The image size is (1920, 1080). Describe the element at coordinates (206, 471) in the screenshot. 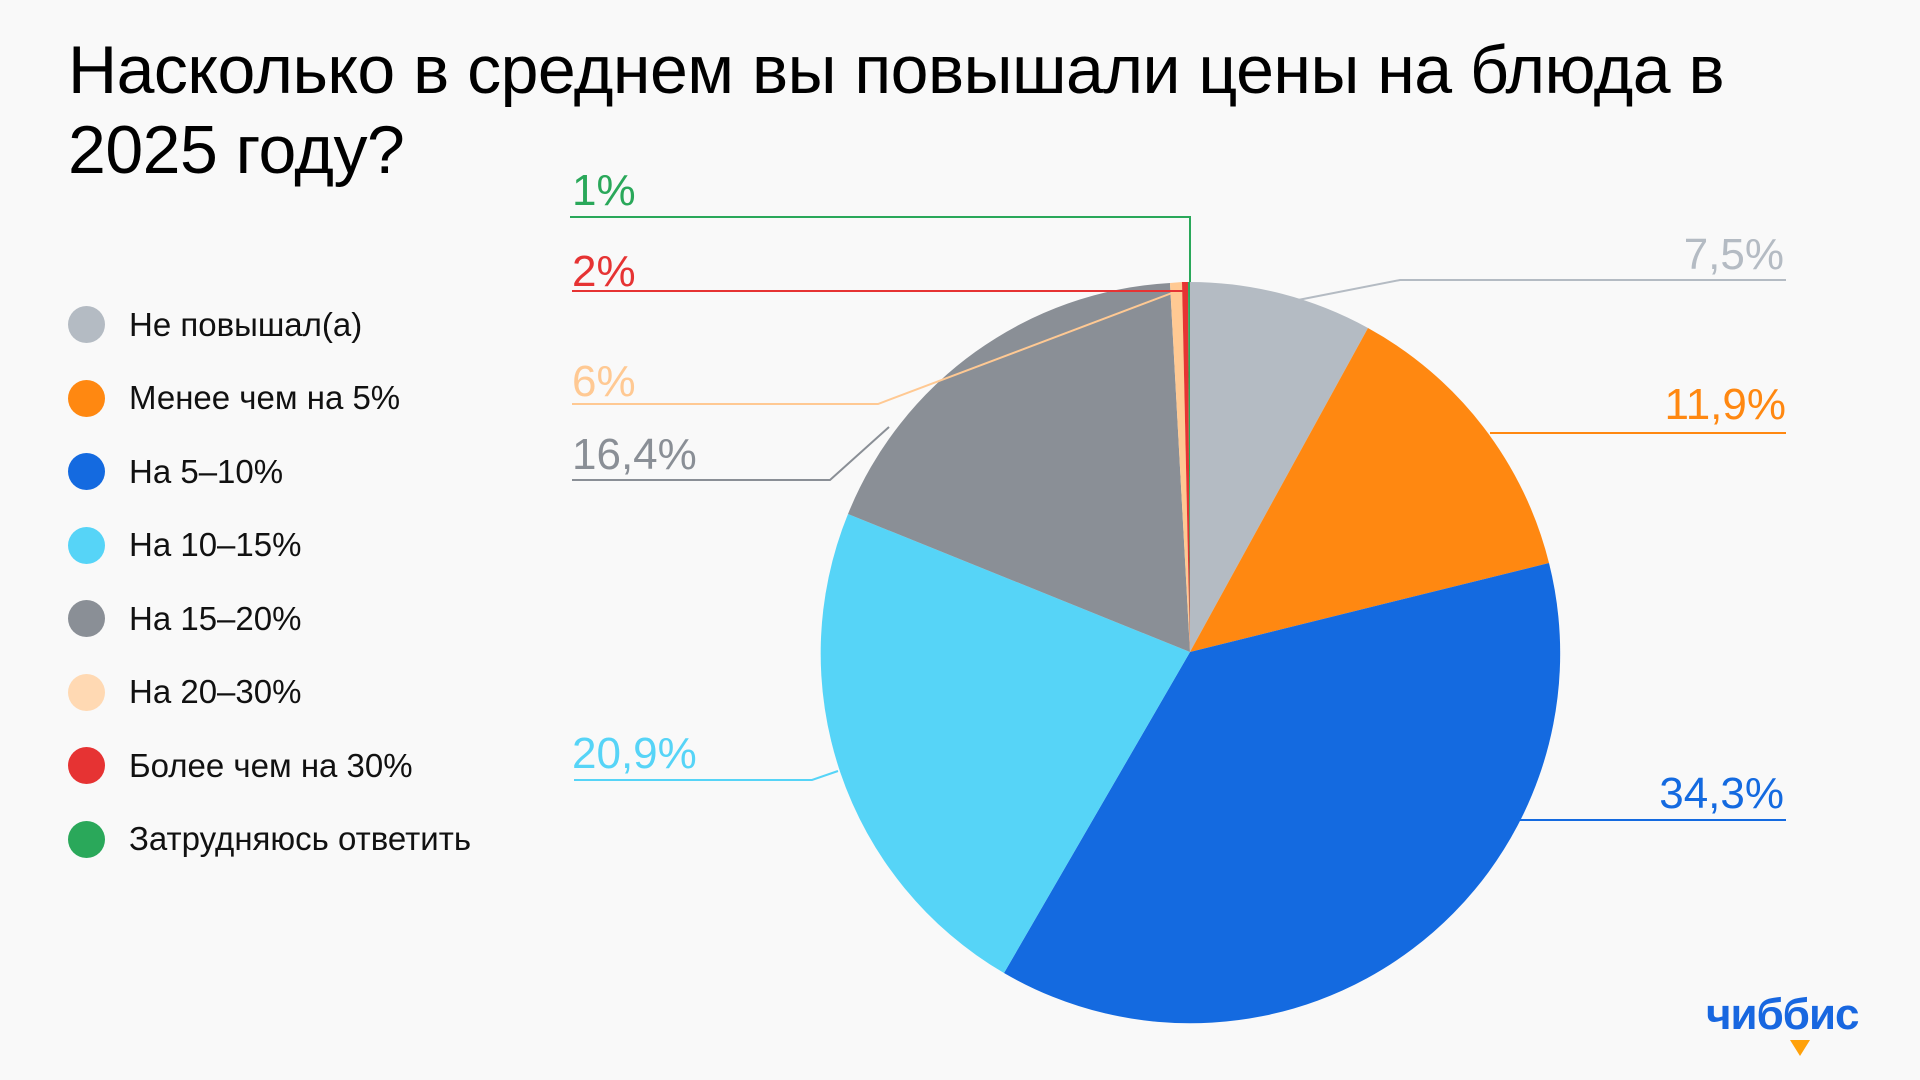

I see `legend-label: На 5–10%` at that location.